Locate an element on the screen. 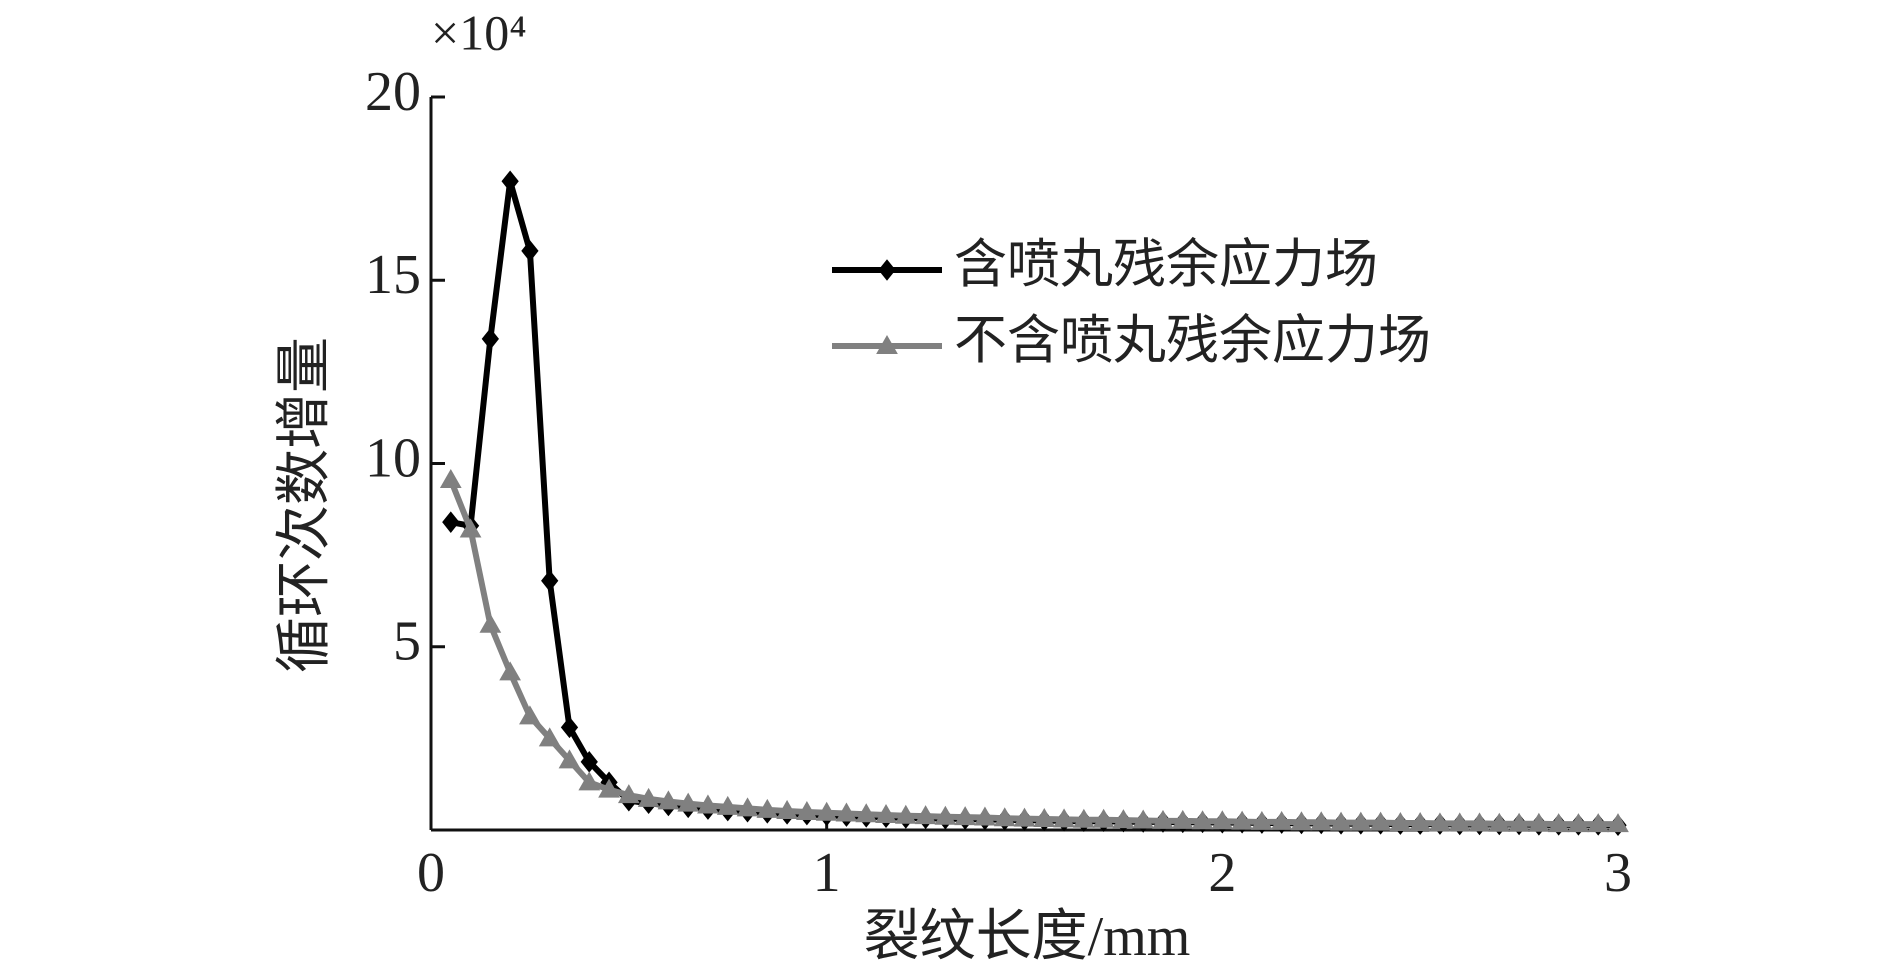 The width and height of the screenshot is (1886, 970). y-tick-label: 15 is located at coordinates (393, 275).